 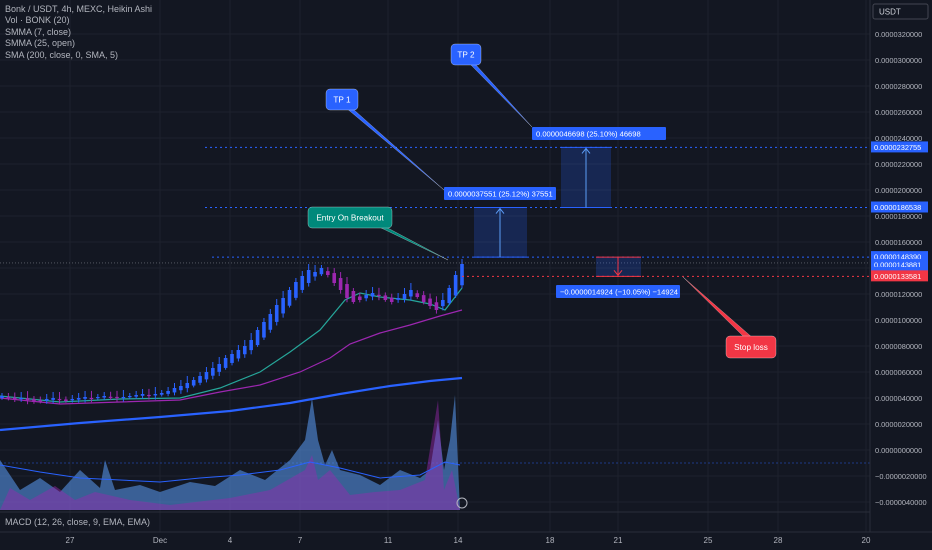 I want to click on tp1-measure-label: 0.0000037551 (25.12%) 37551, so click(x=500, y=194).